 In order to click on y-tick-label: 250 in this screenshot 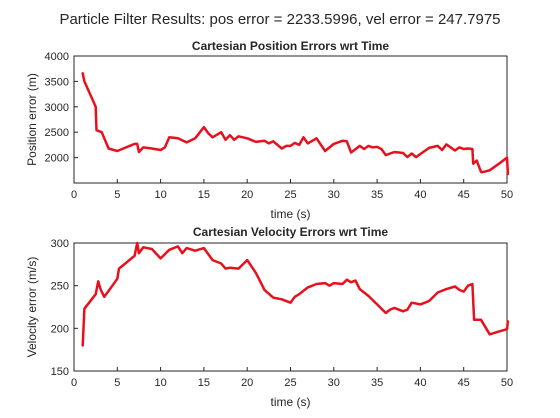, I will do `click(60, 287)`.